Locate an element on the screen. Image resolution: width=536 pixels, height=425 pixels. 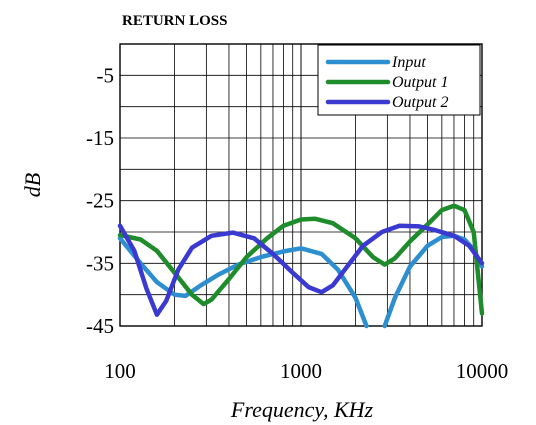
x-tick-label: 10000 is located at coordinates (482, 371).